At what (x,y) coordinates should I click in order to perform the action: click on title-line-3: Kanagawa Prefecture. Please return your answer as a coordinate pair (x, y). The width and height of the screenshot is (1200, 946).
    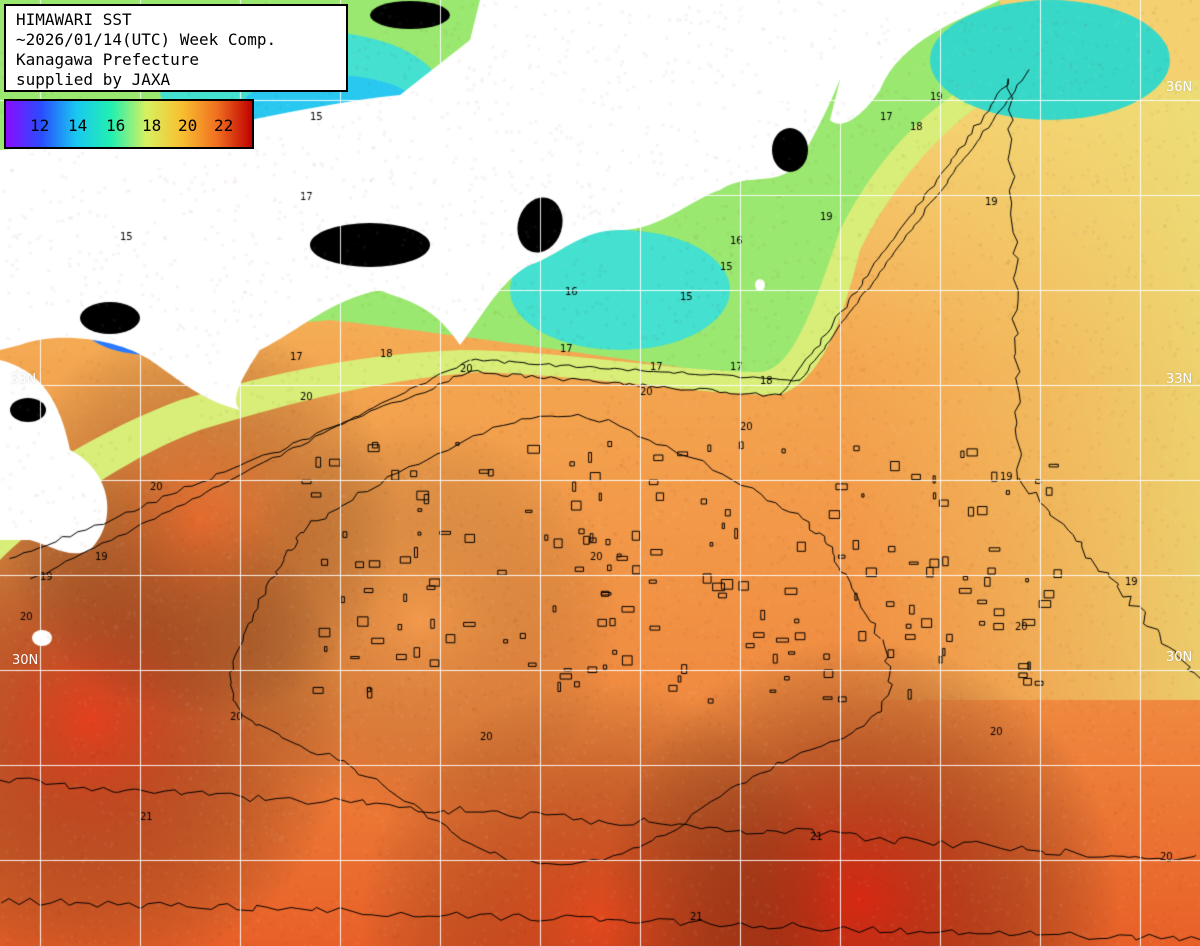
    Looking at the image, I should click on (176, 60).